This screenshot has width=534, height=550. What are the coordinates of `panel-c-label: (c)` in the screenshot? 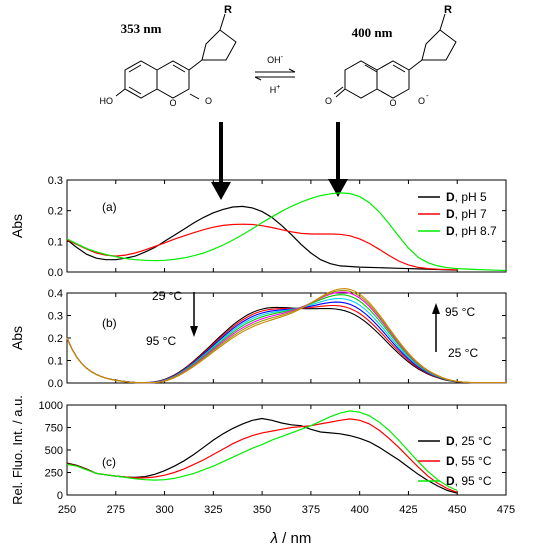 It's located at (109, 462).